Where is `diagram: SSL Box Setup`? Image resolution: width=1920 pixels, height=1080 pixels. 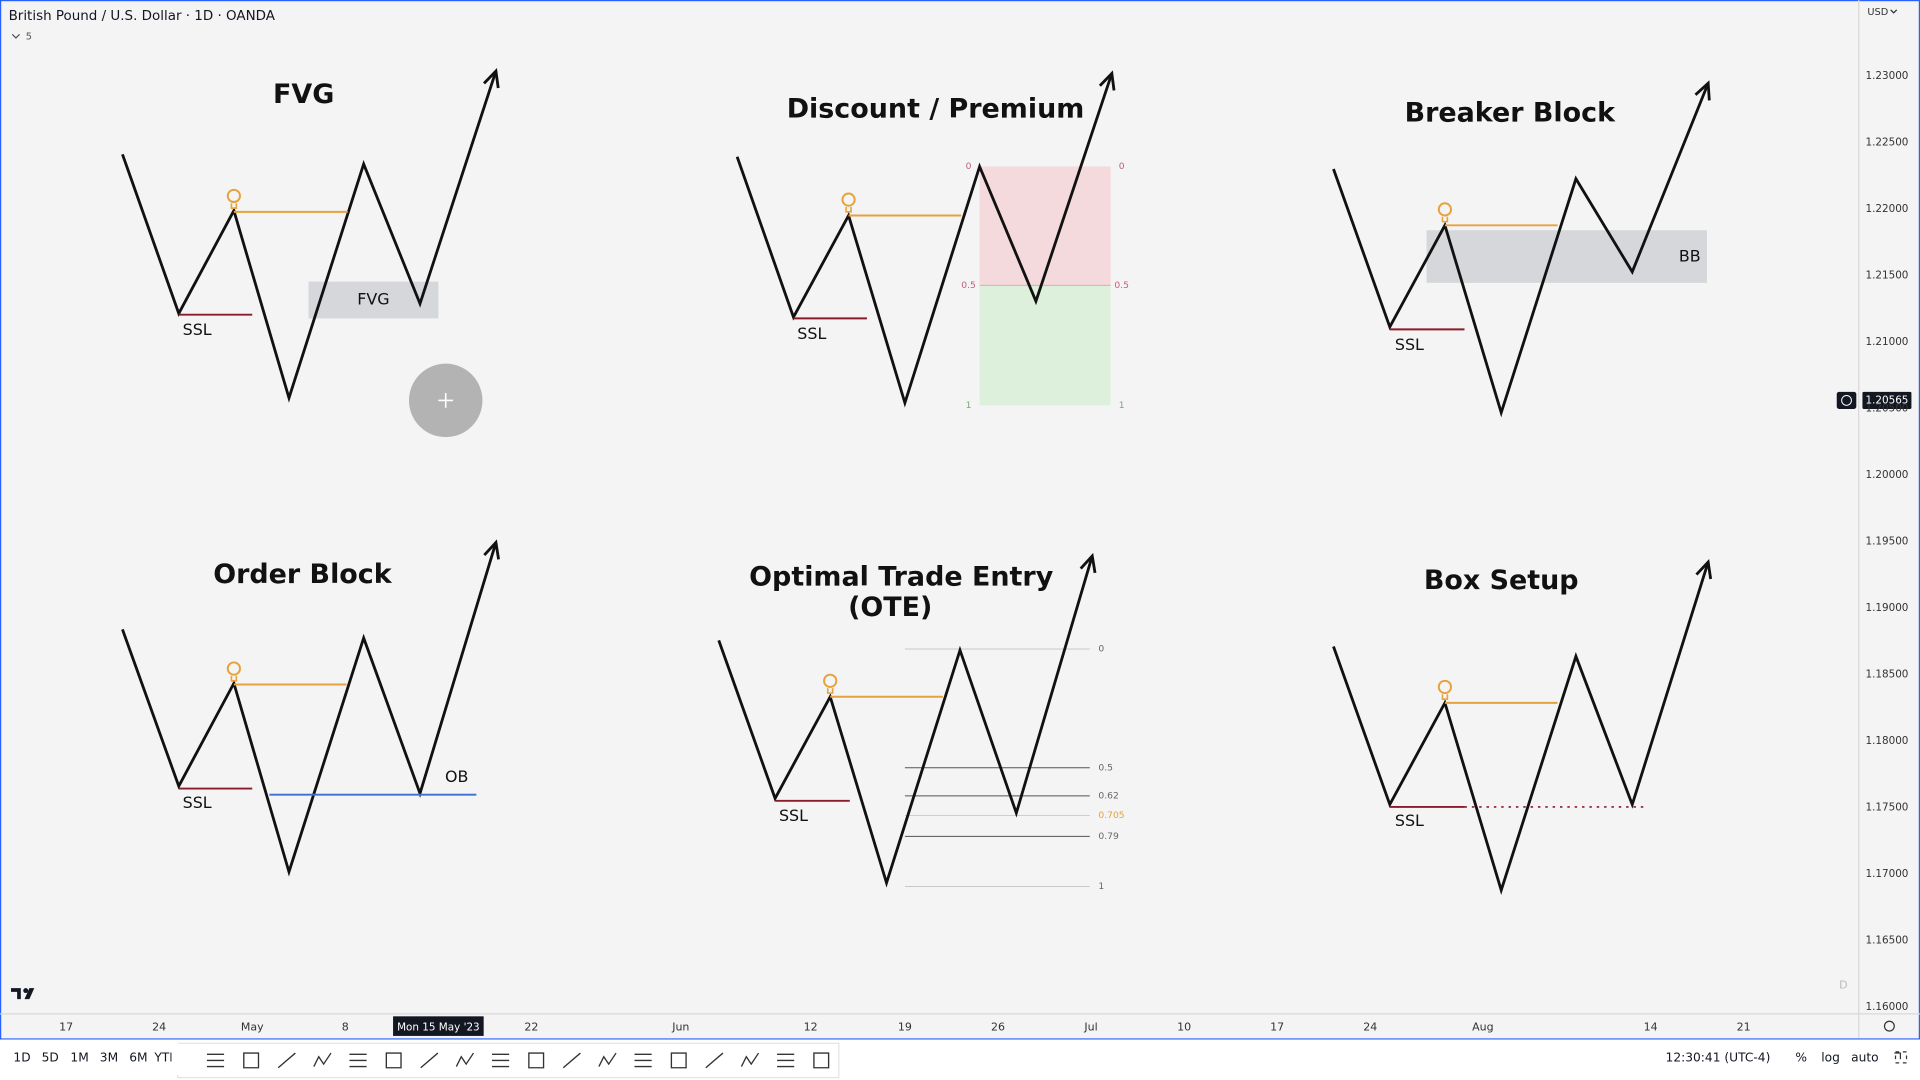
diagram: SSL Box Setup is located at coordinates (1522, 726).